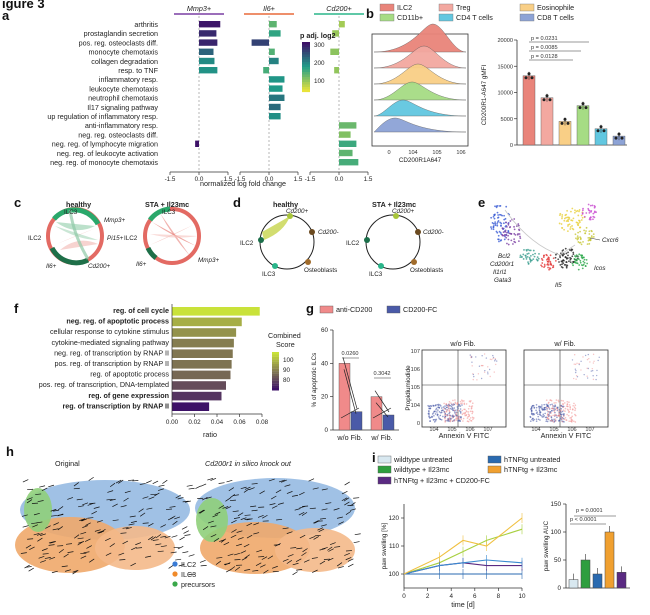 Image resolution: width=650 pixels, height=615 pixels. Describe the element at coordinates (10, 451) in the screenshot. I see `panel-letter-h: h` at that location.